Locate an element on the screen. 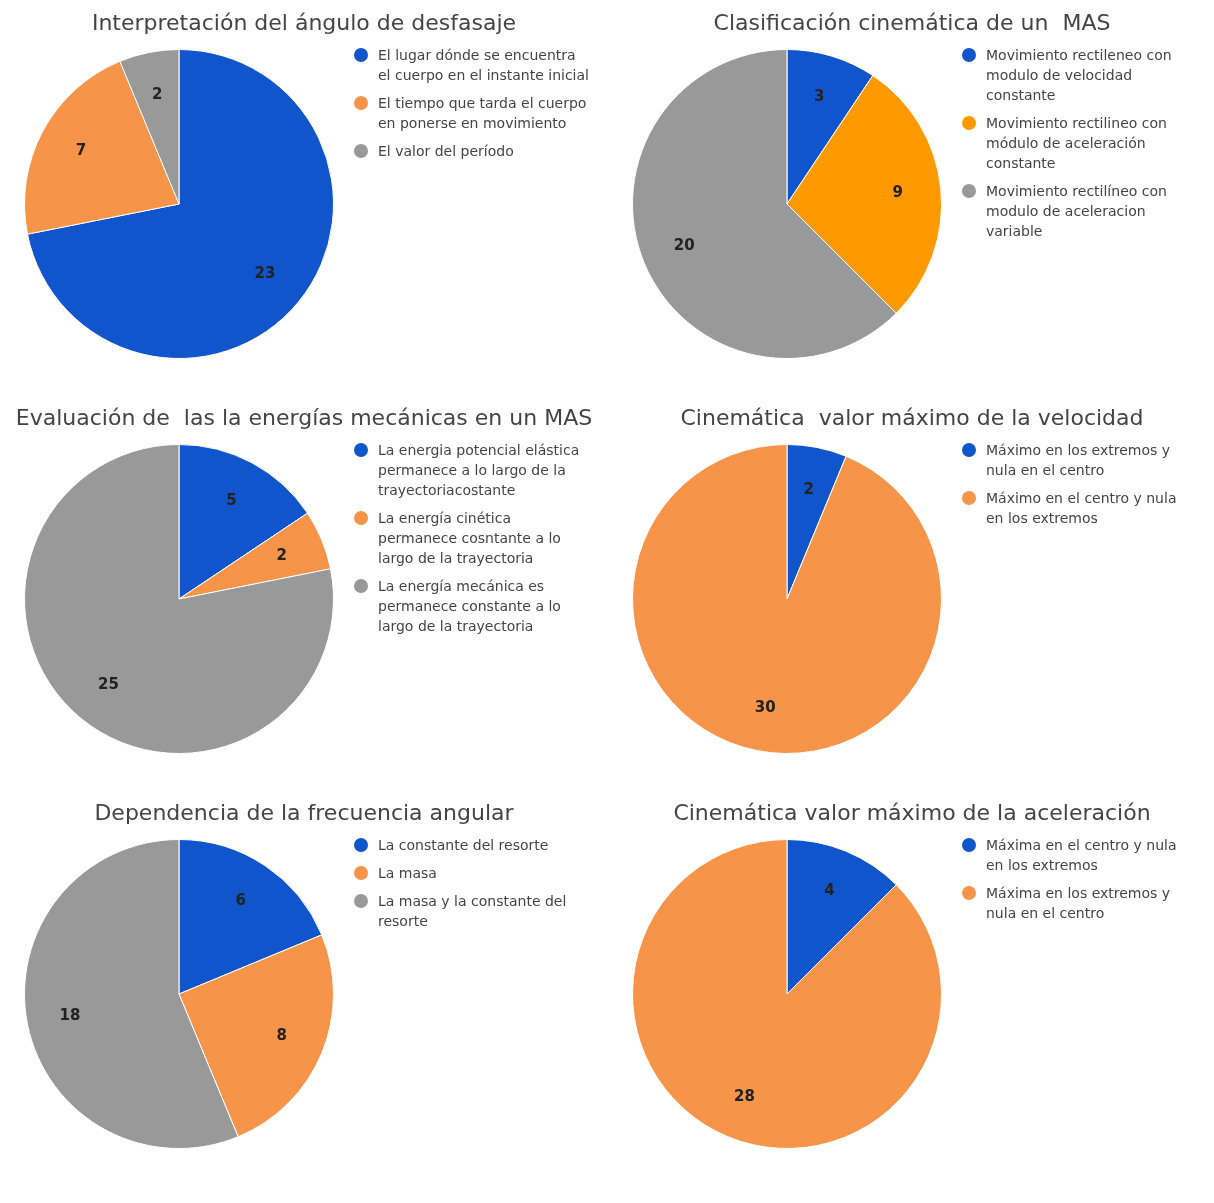 This screenshot has height=1203, width=1214. legend-label: Máxima en el centro y nula en los extremos is located at coordinates (1082, 855).